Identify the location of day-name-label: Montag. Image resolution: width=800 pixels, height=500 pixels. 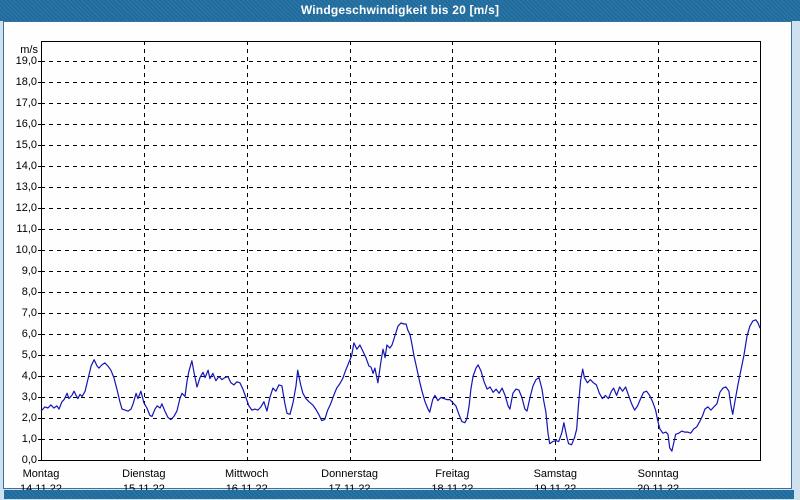
(41, 474).